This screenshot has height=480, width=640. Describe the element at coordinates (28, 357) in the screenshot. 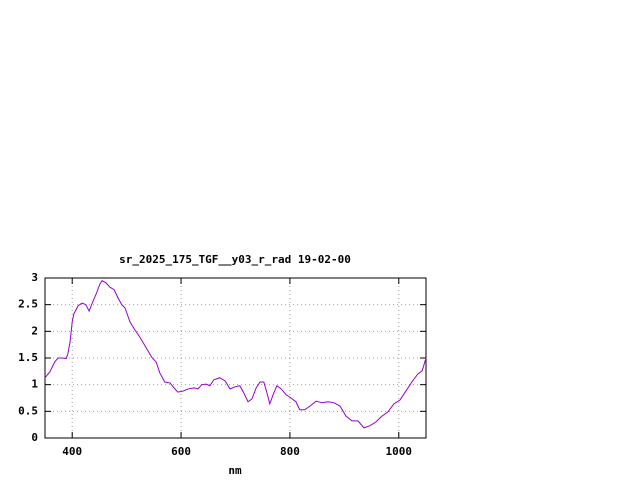

I see `y-tick-label: 1.5` at that location.